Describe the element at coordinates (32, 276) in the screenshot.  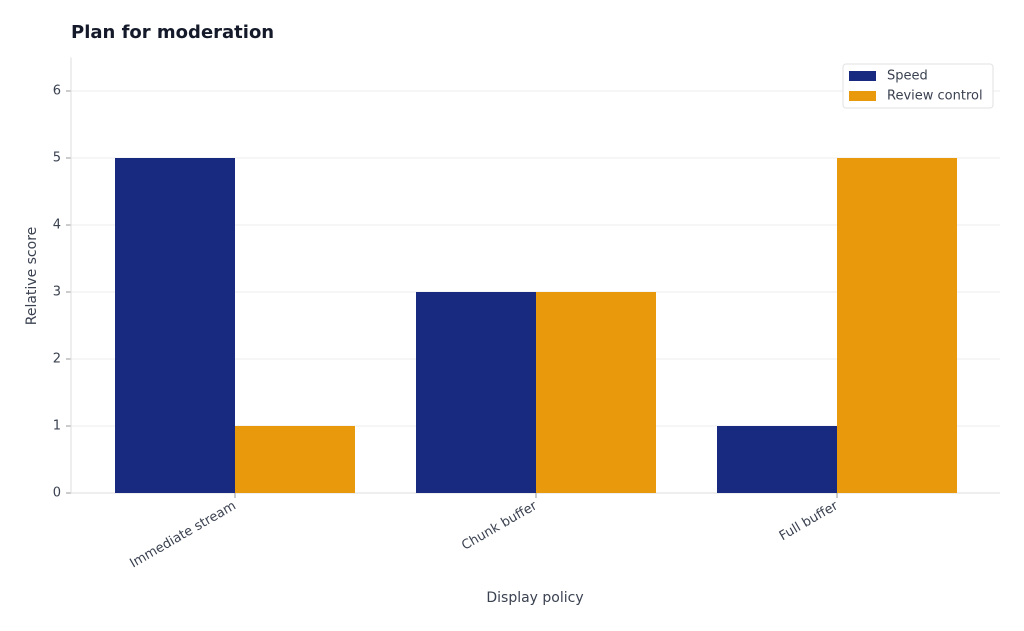
I see `y-axis-label: Relative score` at that location.